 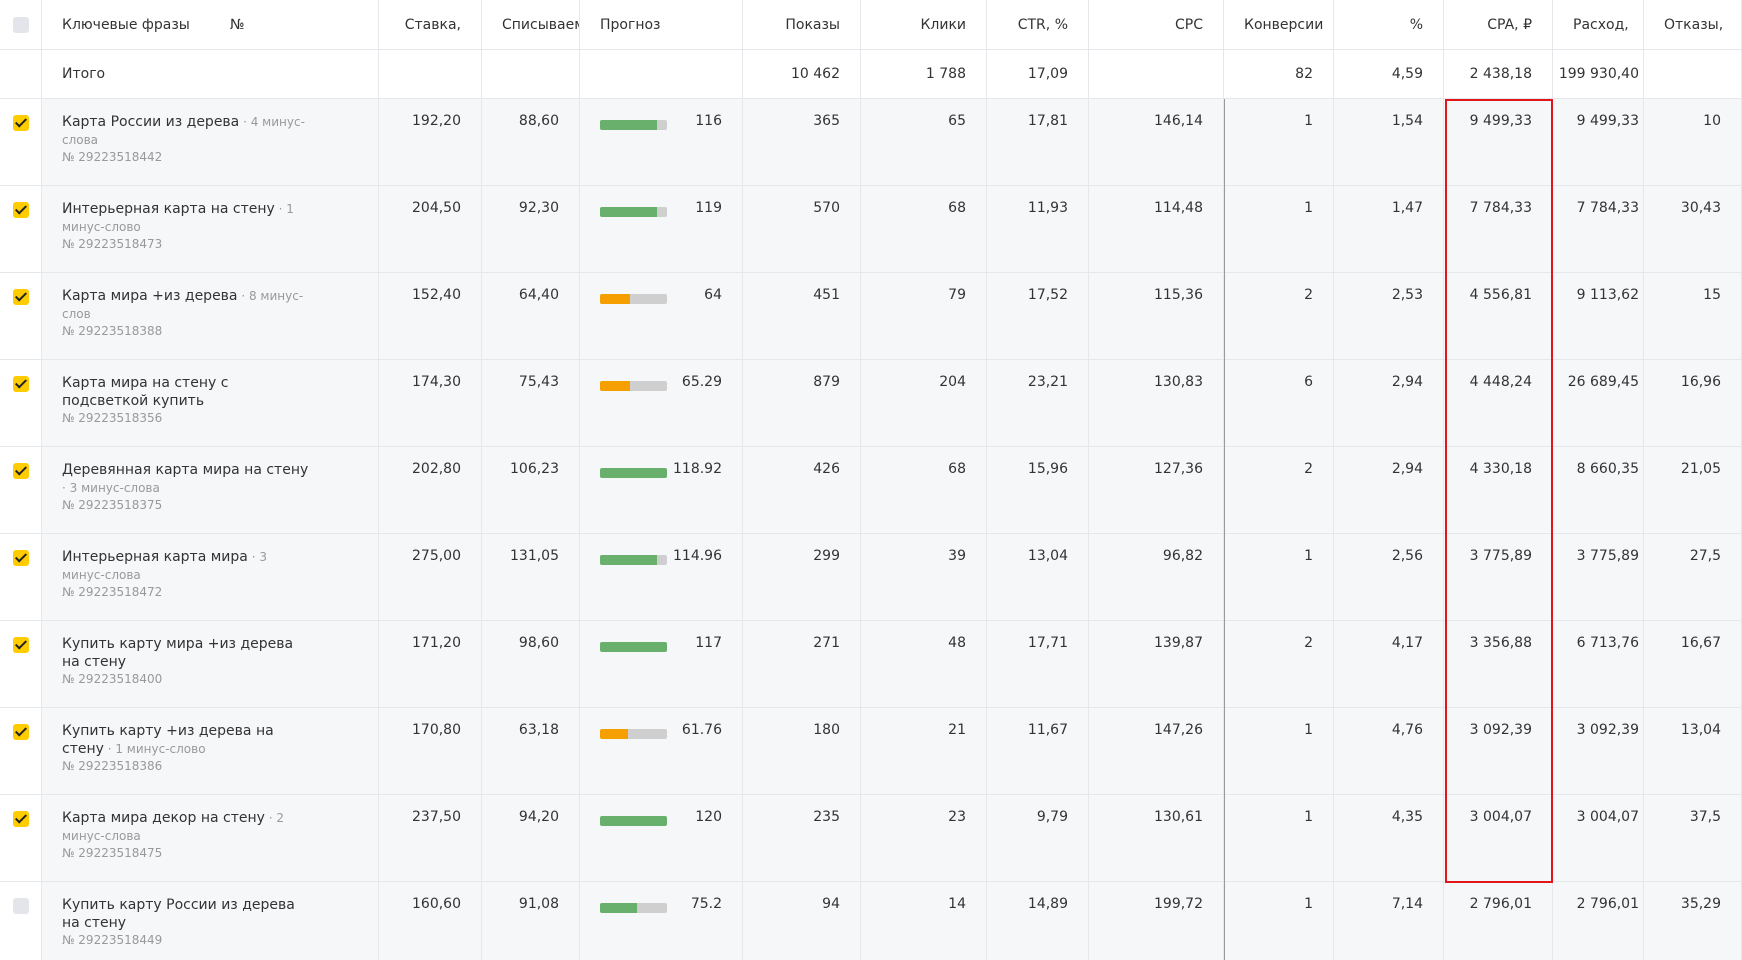 What do you see at coordinates (1700, 208) in the screenshot?
I see `cell-value: 30,43` at bounding box center [1700, 208].